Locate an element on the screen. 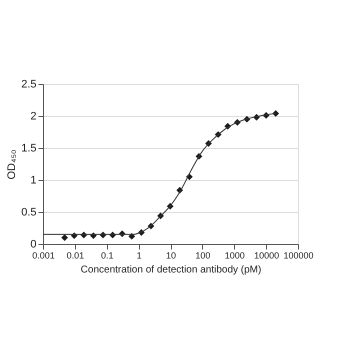 The height and width of the screenshot is (341, 341). x-tick-label: 0.1 is located at coordinates (107, 255).